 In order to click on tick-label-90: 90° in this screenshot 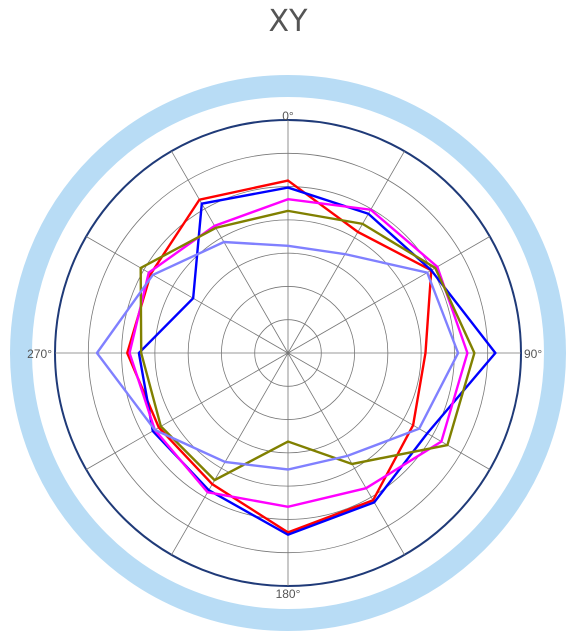, I will do `click(533, 354)`.